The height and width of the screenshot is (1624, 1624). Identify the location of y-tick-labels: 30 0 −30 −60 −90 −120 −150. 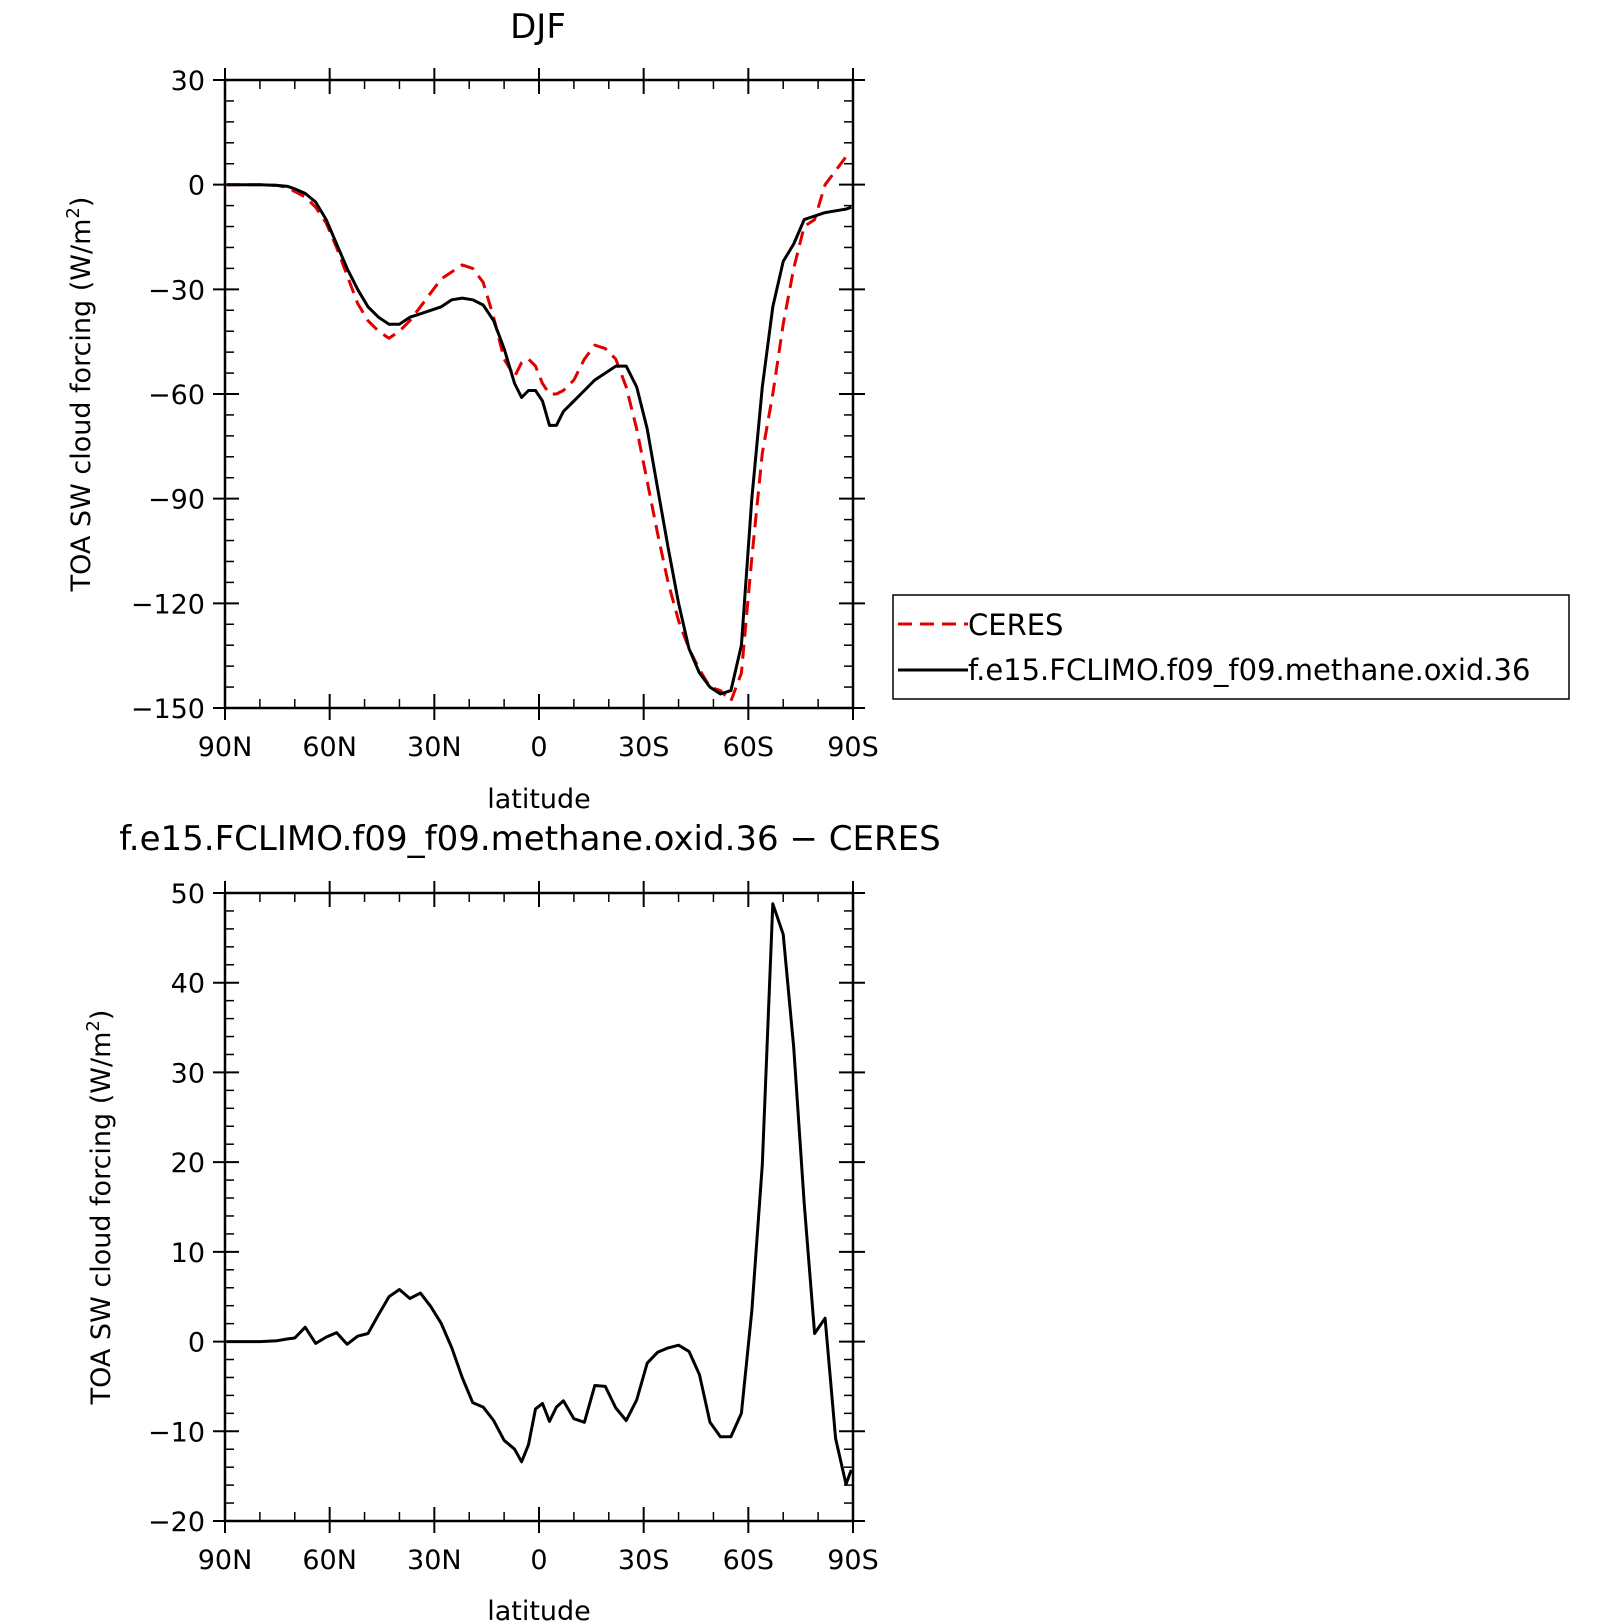
(168, 395).